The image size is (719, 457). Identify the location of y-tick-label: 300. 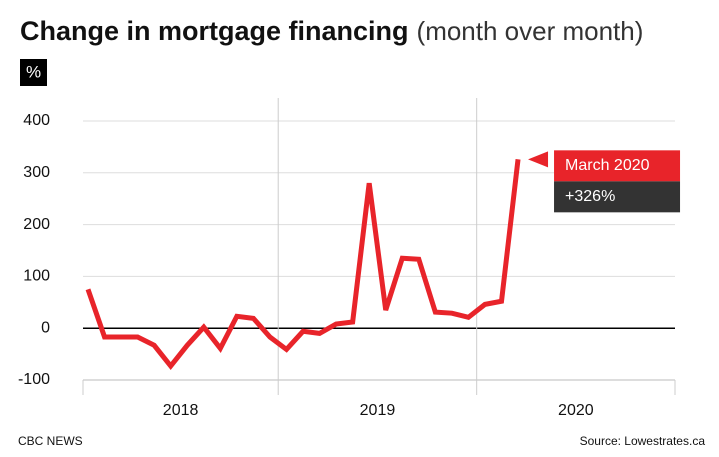
(36, 172).